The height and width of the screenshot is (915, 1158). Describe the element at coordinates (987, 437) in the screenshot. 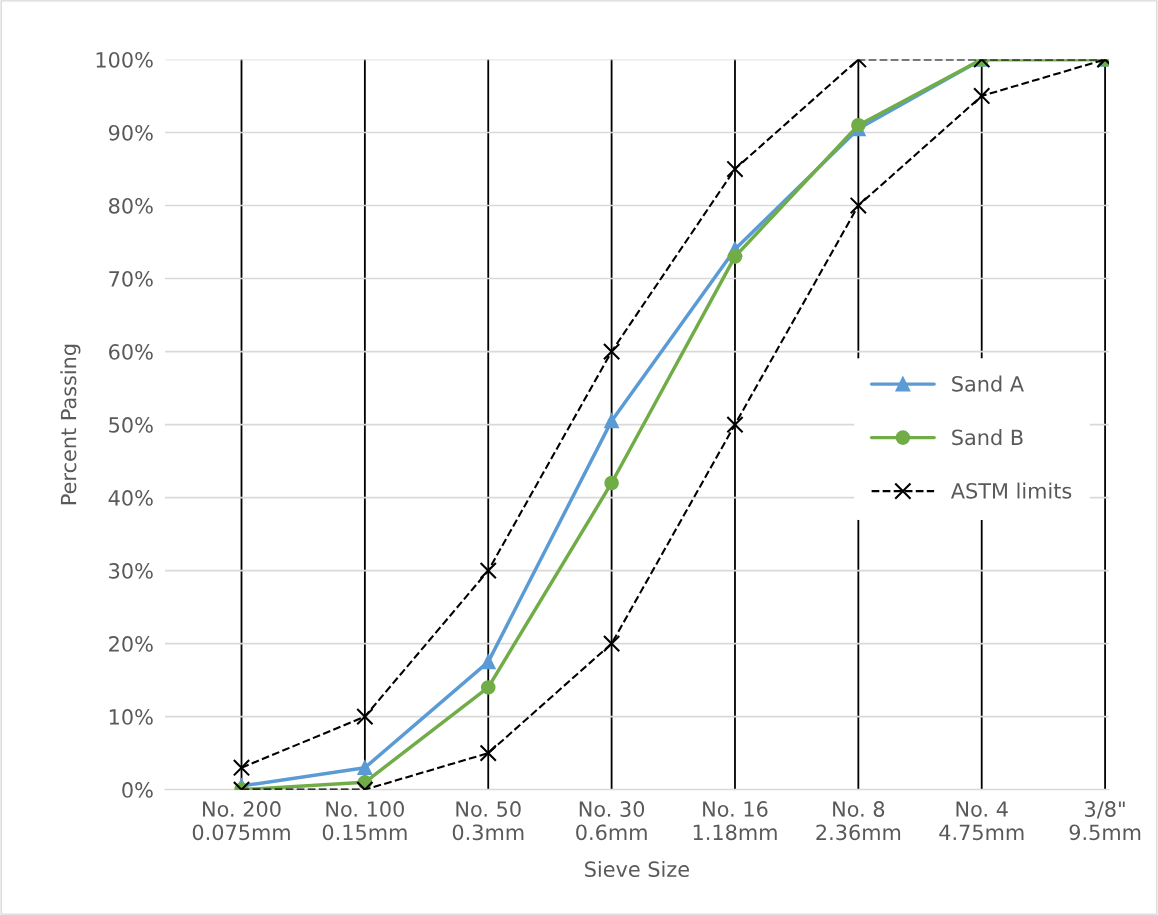

I see `legend-label: Sand B` at that location.